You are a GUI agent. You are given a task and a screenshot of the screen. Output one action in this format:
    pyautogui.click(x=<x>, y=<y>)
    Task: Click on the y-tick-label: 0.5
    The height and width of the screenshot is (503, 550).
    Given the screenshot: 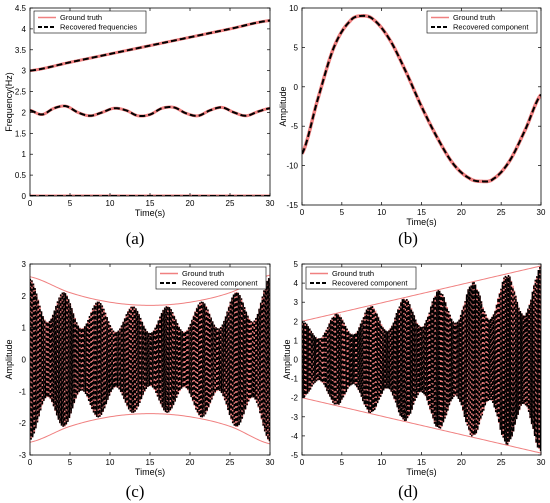 What is the action you would take?
    pyautogui.click(x=21, y=175)
    